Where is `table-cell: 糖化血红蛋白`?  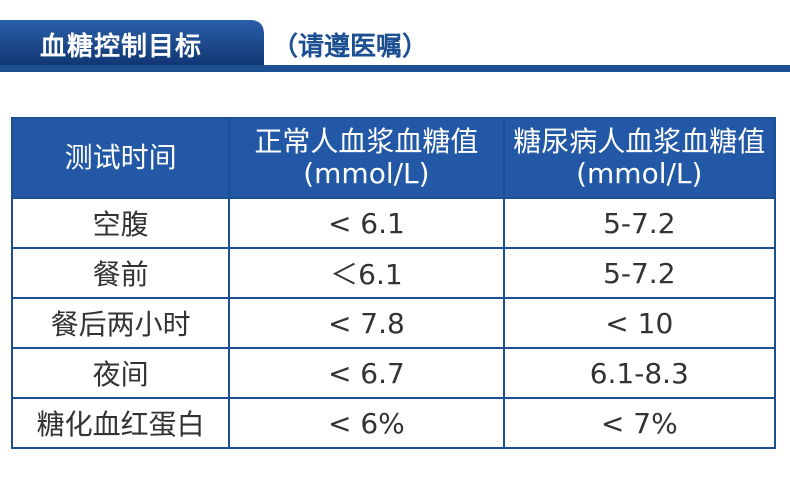
table-cell: 糖化血红蛋白 is located at coordinates (120, 423).